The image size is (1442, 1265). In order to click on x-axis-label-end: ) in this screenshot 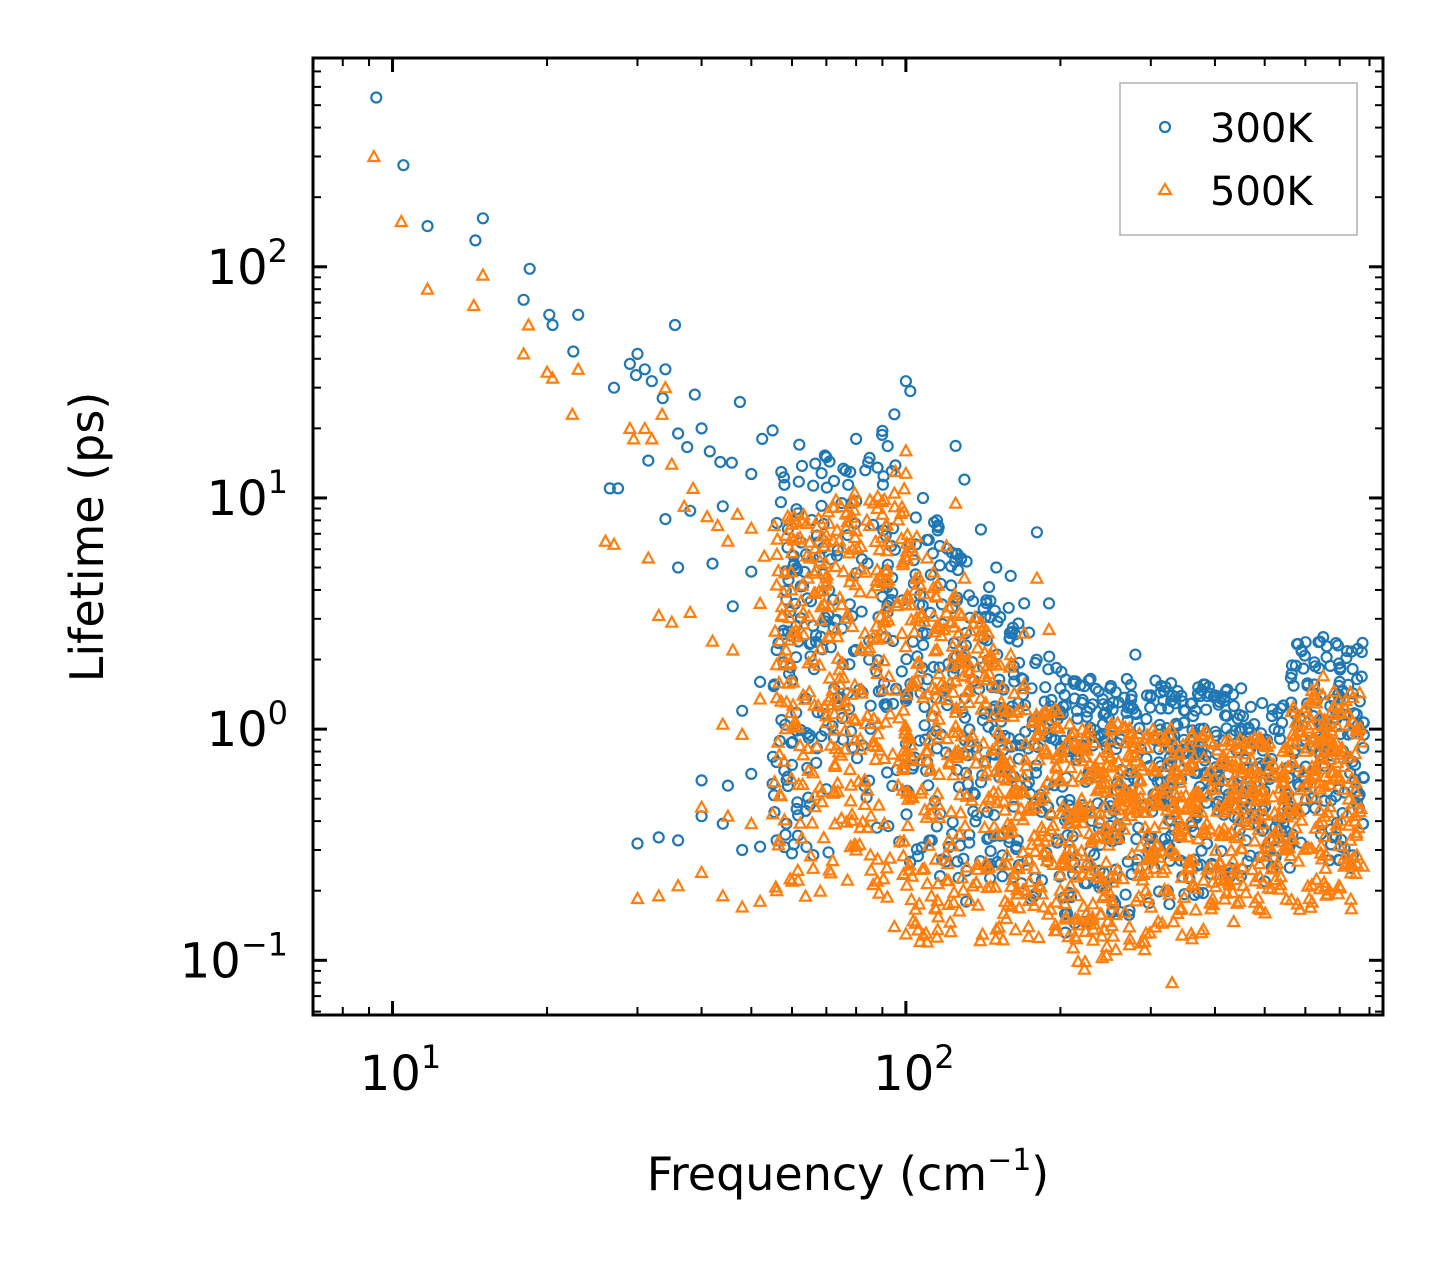, I will do `click(1040, 1174)`.